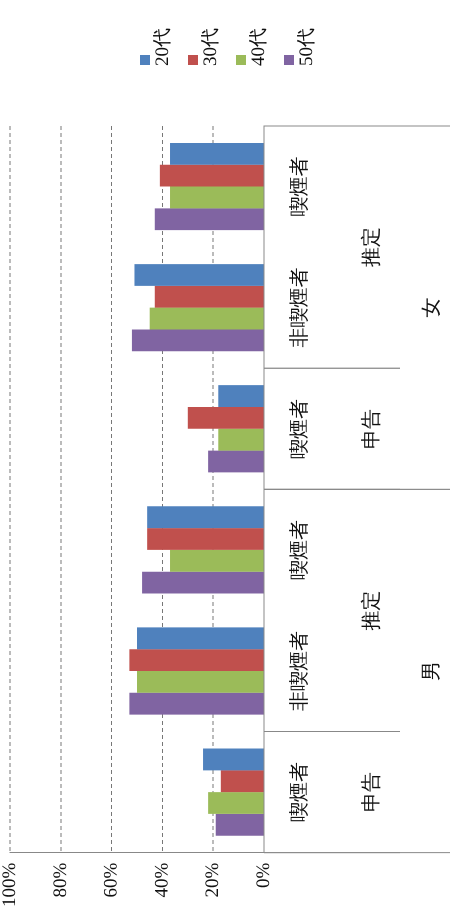  What do you see at coordinates (213, 880) in the screenshot?
I see `x-tick-label: 20%` at bounding box center [213, 880].